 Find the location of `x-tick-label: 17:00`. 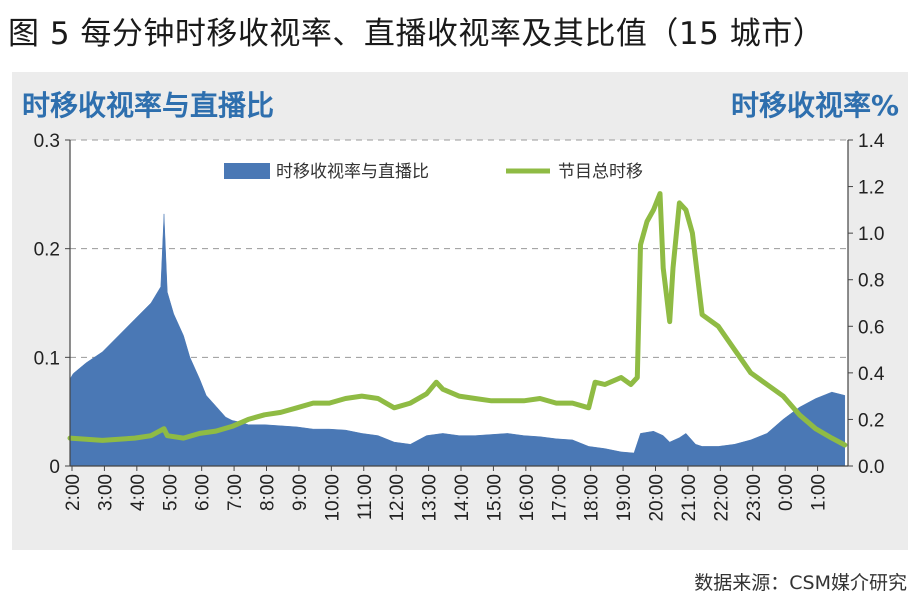

x-tick-label: 17:00 is located at coordinates (559, 498).